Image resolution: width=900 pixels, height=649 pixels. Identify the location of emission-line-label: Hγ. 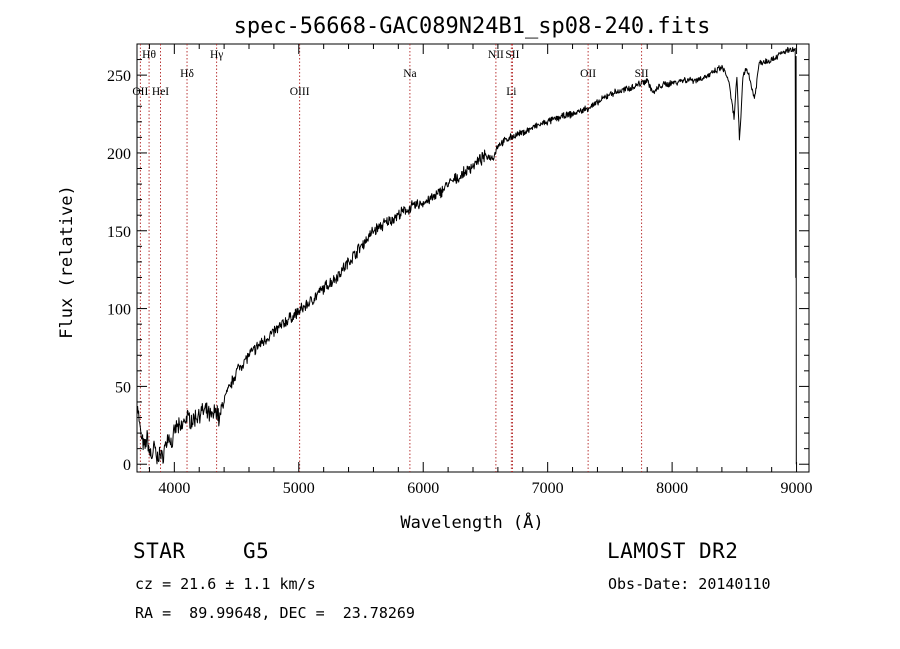
(216, 55).